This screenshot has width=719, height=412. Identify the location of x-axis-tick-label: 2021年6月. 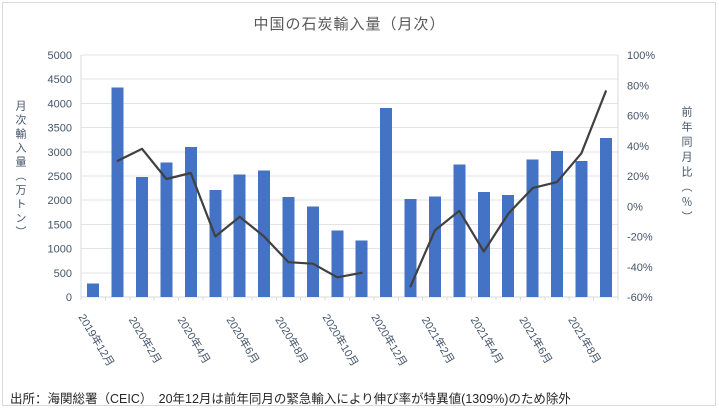
(535, 340).